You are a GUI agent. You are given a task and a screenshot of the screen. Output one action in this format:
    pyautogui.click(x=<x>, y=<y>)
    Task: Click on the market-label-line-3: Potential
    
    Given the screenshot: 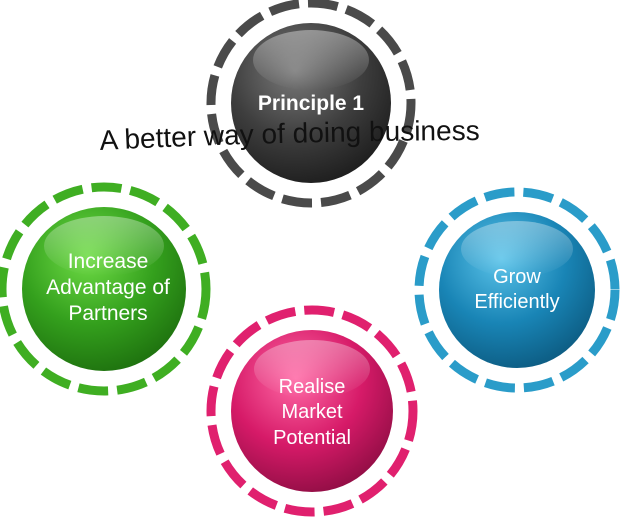 What is the action you would take?
    pyautogui.click(x=312, y=438)
    